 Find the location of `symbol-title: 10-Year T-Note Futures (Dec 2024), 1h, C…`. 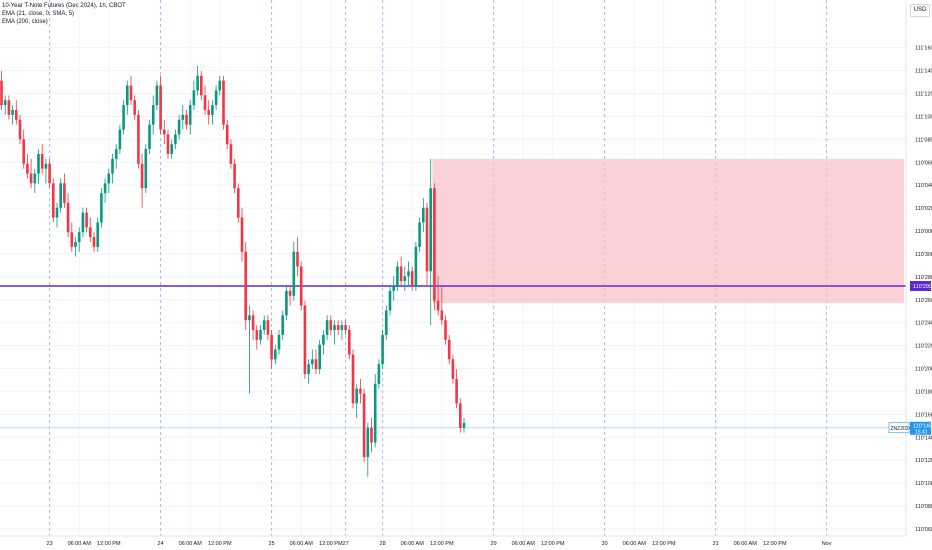

symbol-title: 10-Year T-Note Futures (Dec 2024), 1h, C… is located at coordinates (64, 6).